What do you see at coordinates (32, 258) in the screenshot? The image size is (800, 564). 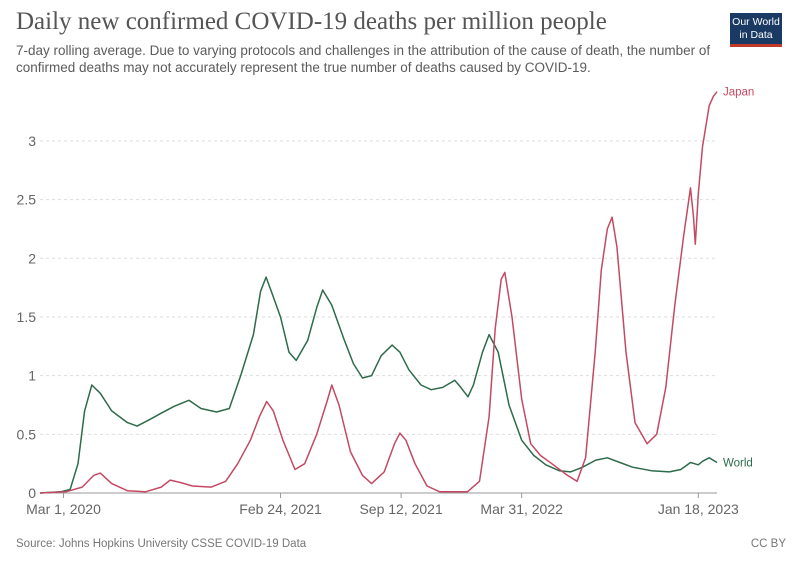 I see `y-tick-label: 2` at bounding box center [32, 258].